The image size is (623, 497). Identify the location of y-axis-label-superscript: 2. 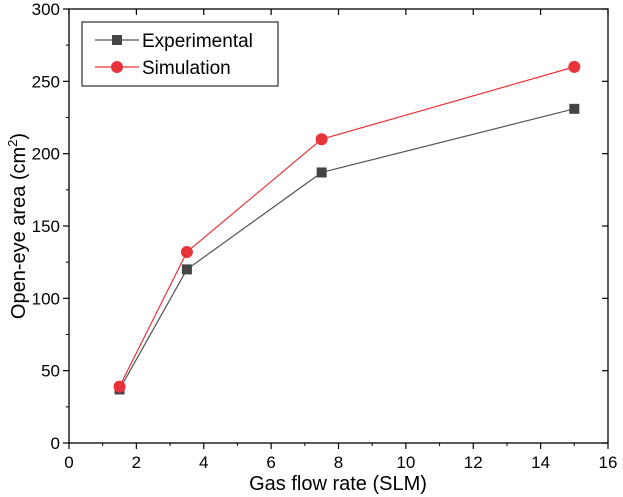
(12, 143).